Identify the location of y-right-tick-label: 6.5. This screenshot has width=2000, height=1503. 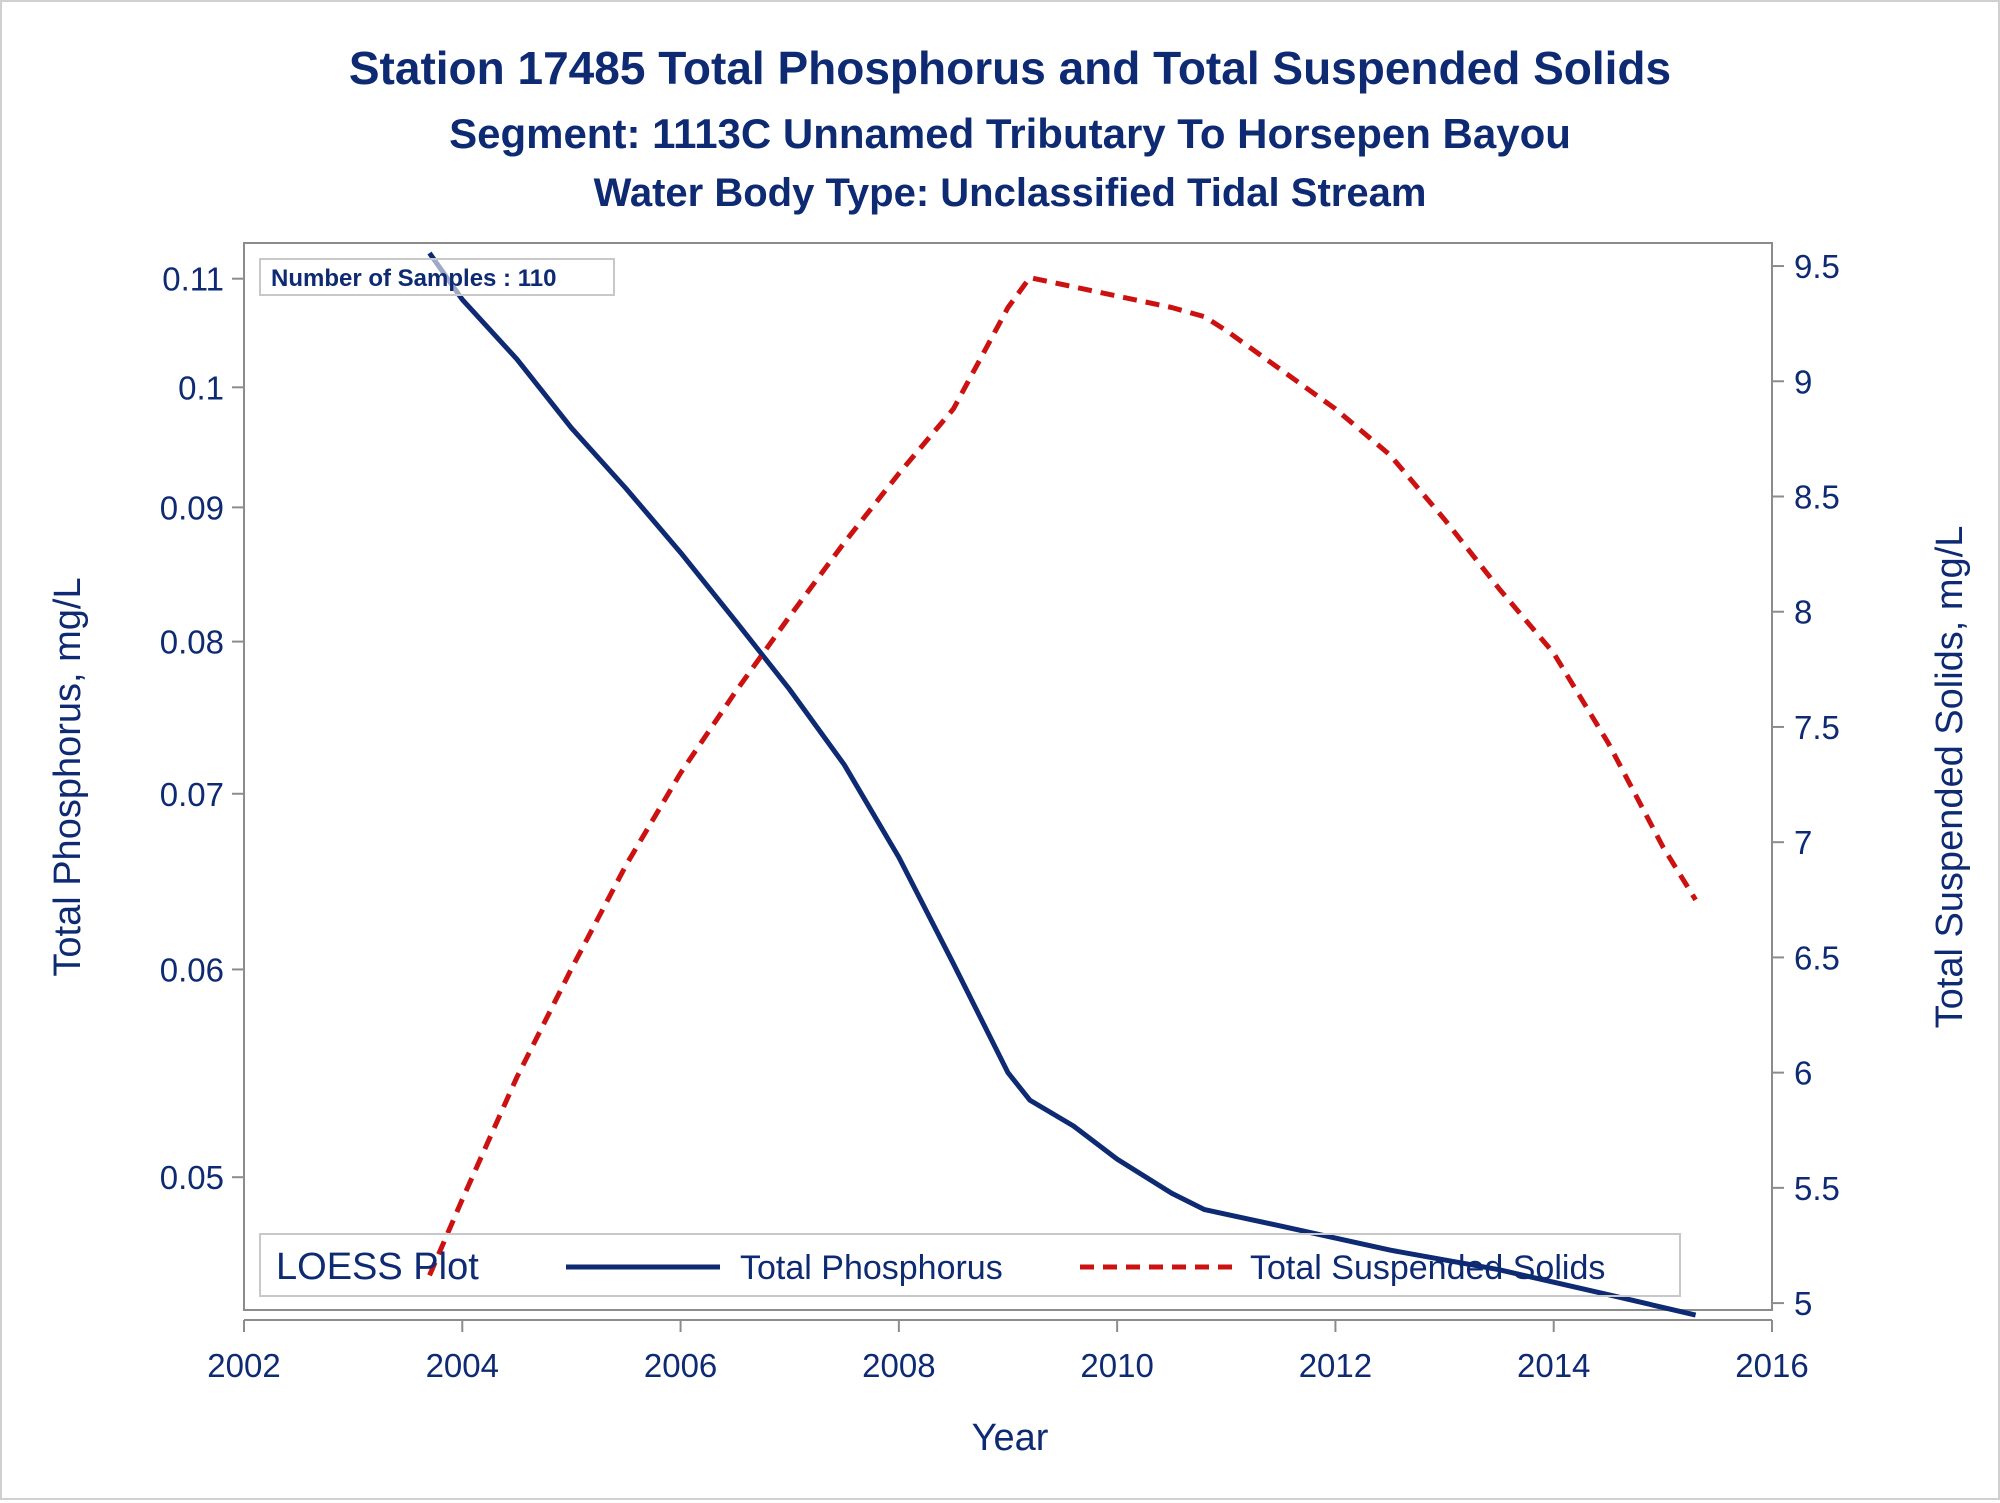
(1817, 957).